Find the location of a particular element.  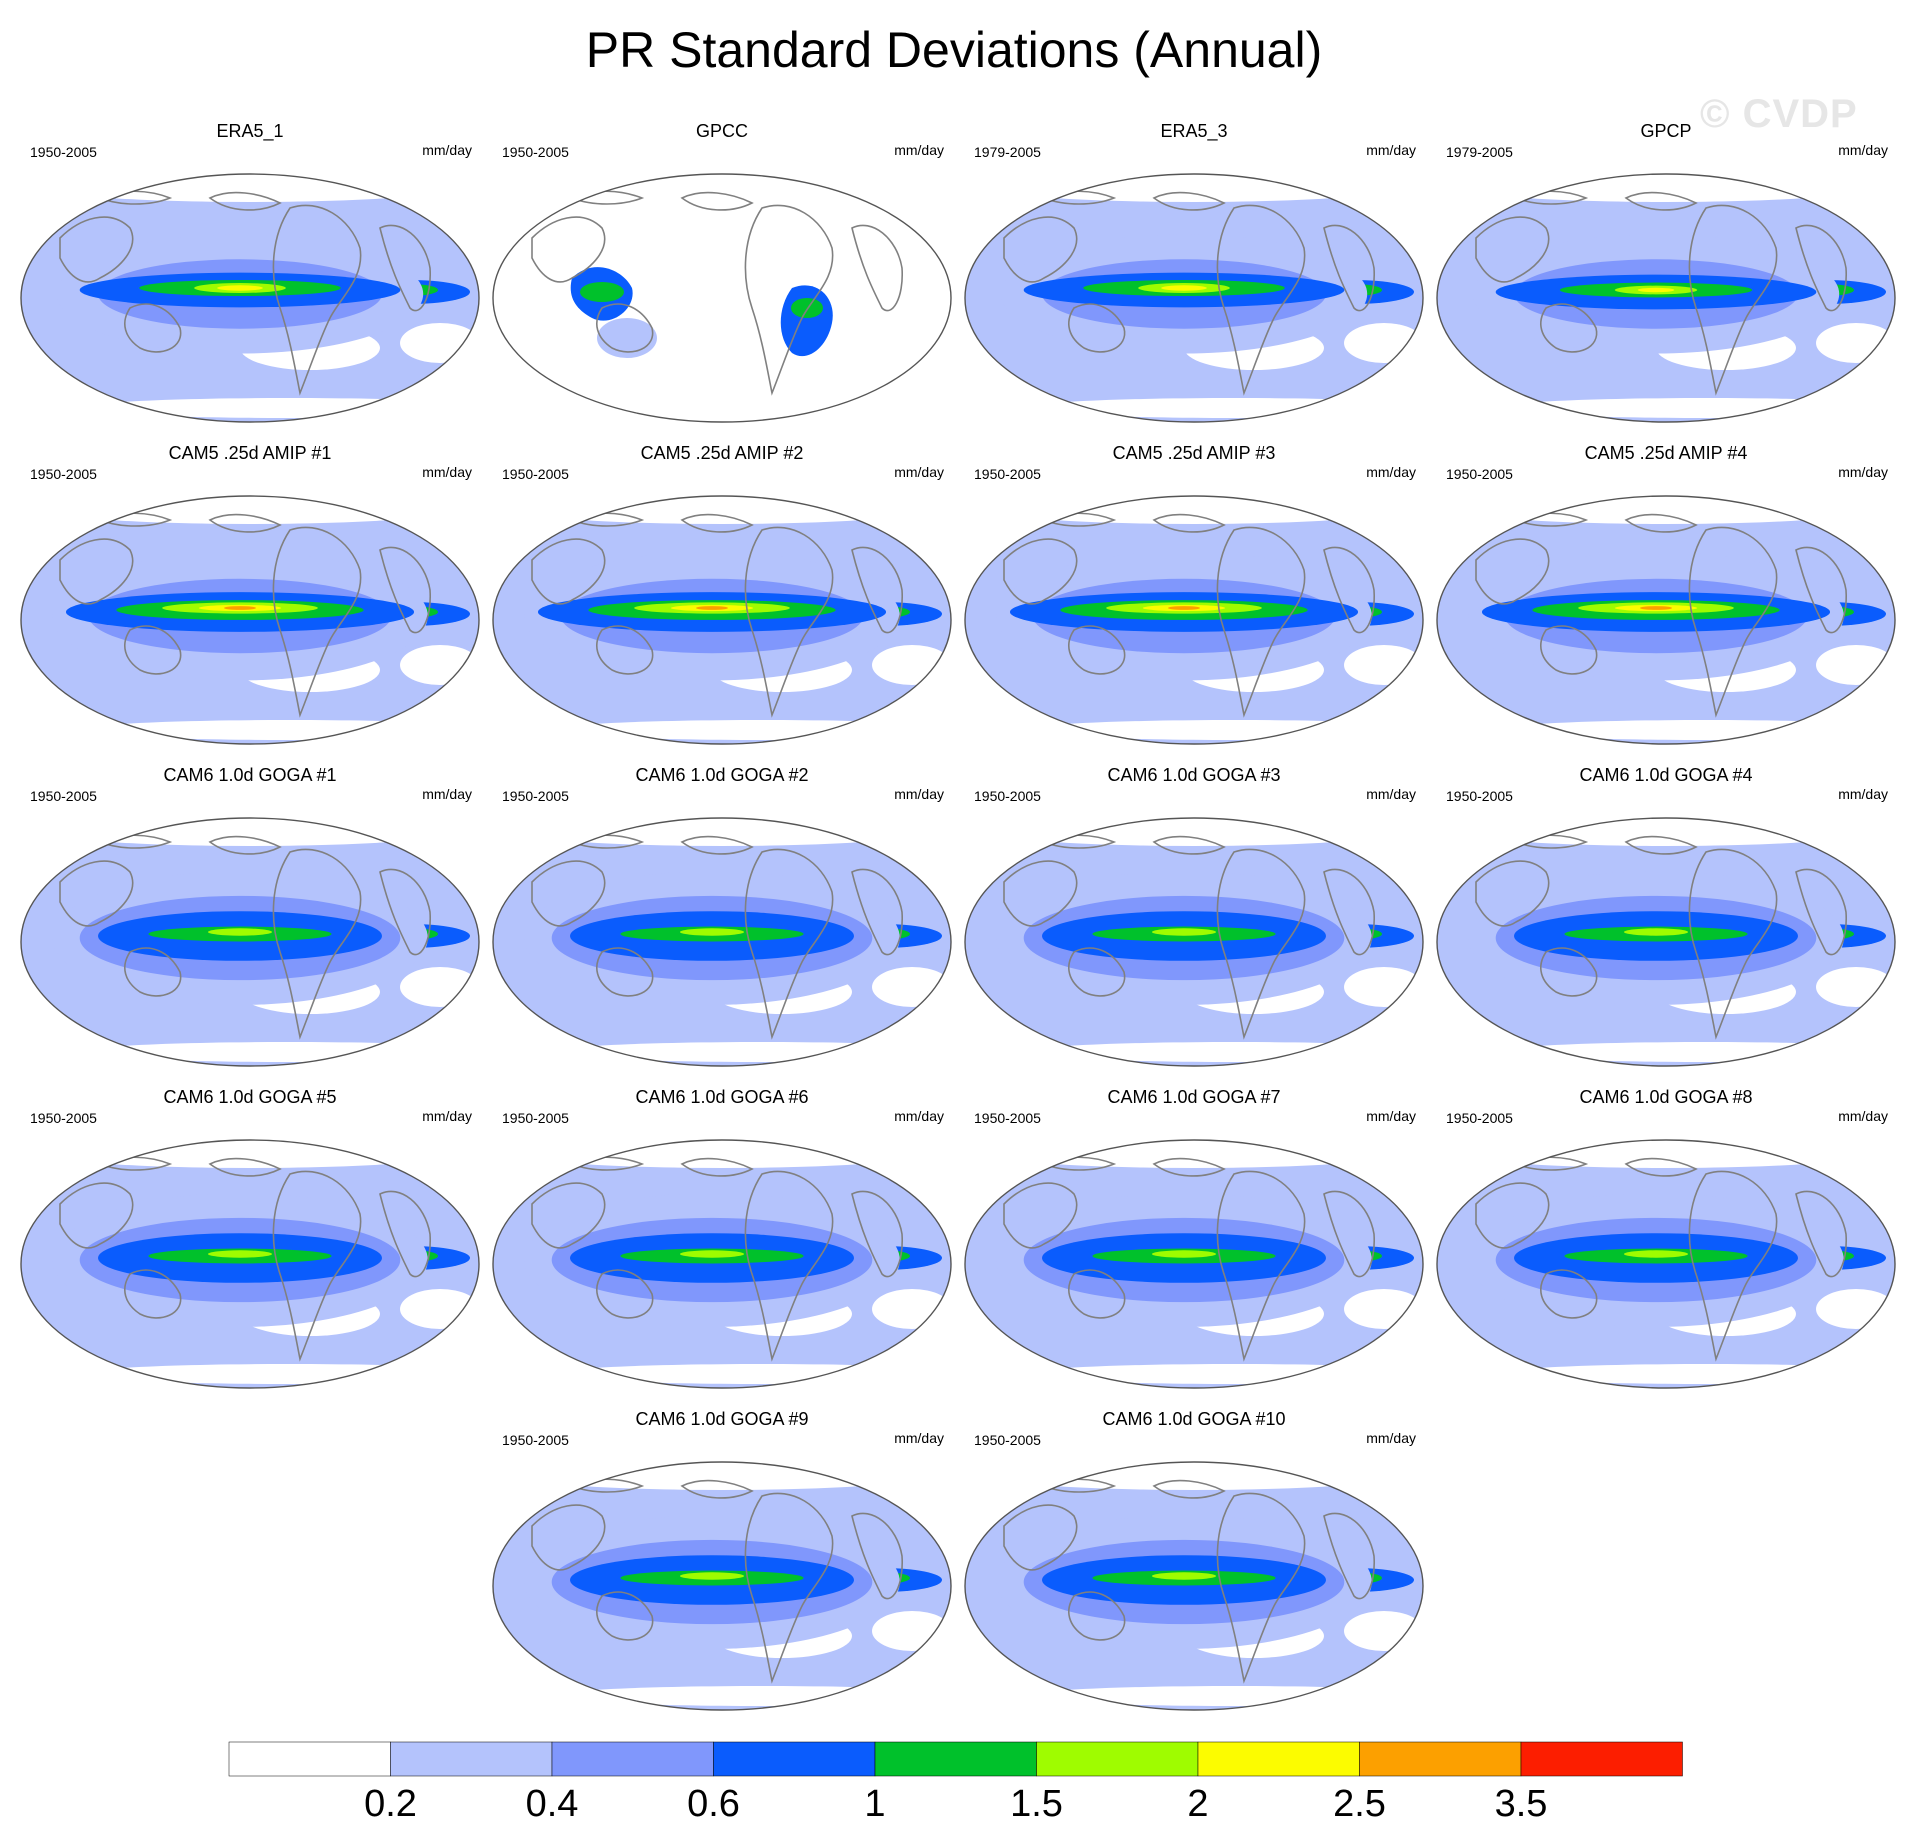

map-panel: CAM5 .25d AMIP #4 1950-2005 mm/day is located at coordinates (1666, 595).